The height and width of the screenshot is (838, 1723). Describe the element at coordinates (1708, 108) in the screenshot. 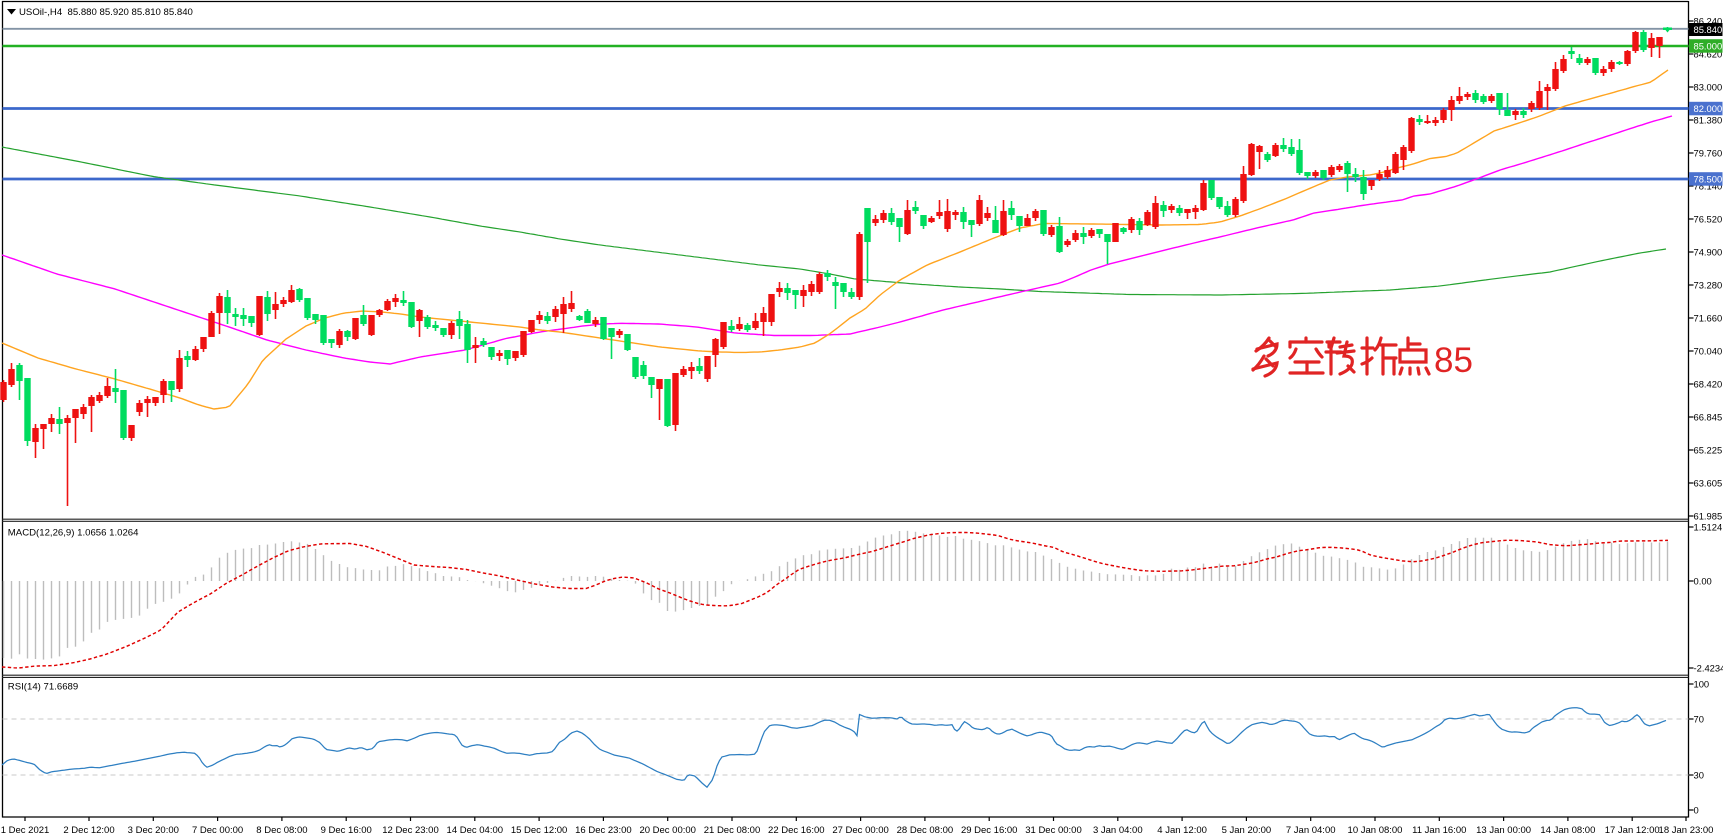

I see `svg-text: 82.000` at that location.